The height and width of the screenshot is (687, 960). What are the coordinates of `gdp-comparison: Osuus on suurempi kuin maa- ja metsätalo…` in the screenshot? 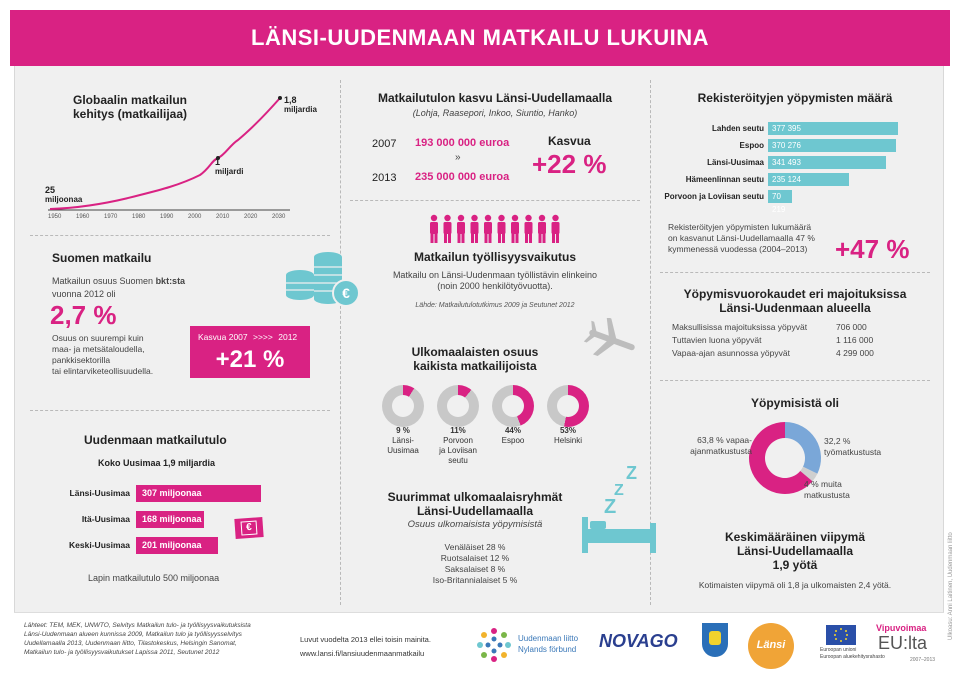 It's located at (102, 355).